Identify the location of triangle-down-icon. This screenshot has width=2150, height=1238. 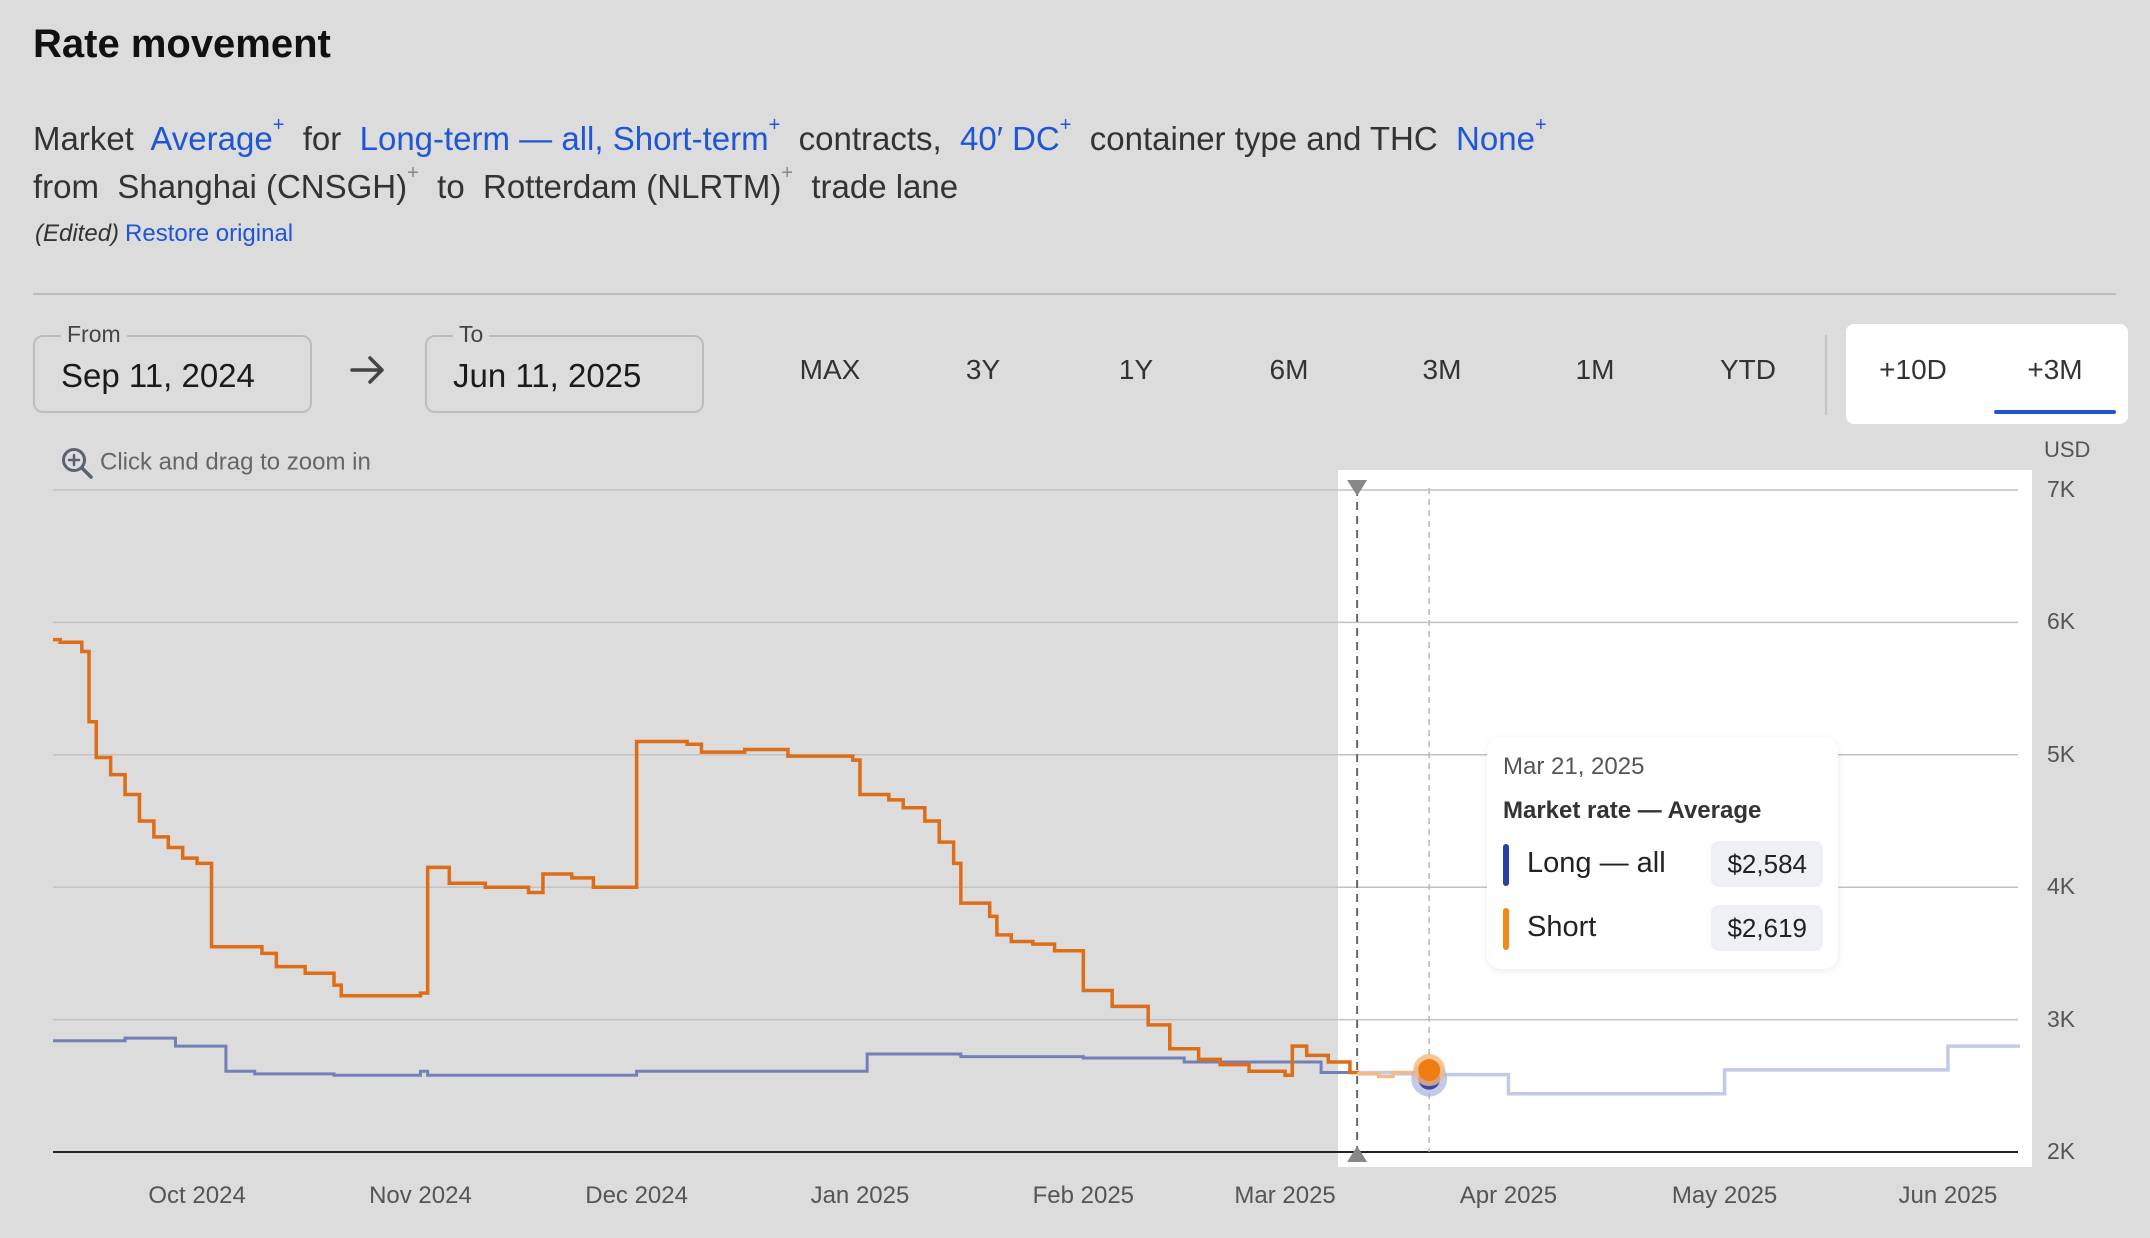
(1357, 488).